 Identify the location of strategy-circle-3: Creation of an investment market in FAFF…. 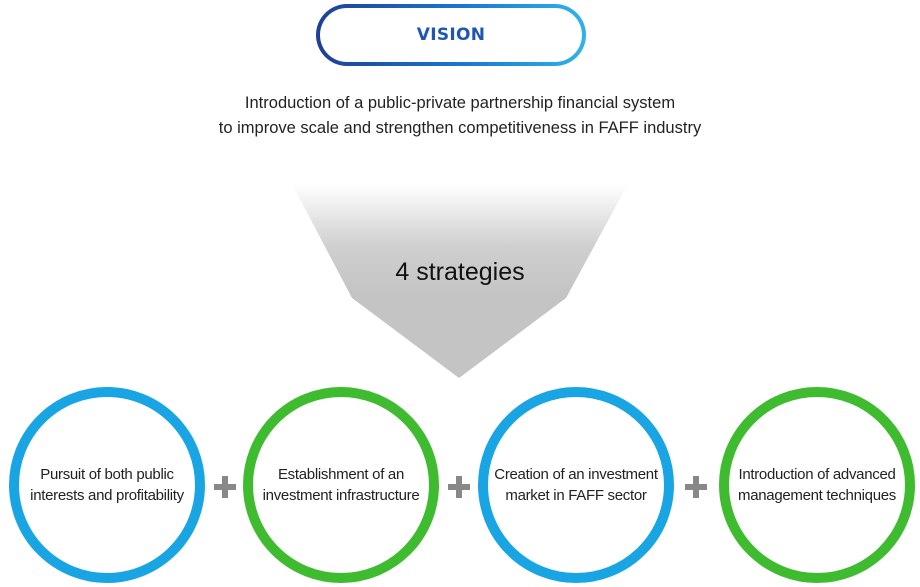
(576, 485).